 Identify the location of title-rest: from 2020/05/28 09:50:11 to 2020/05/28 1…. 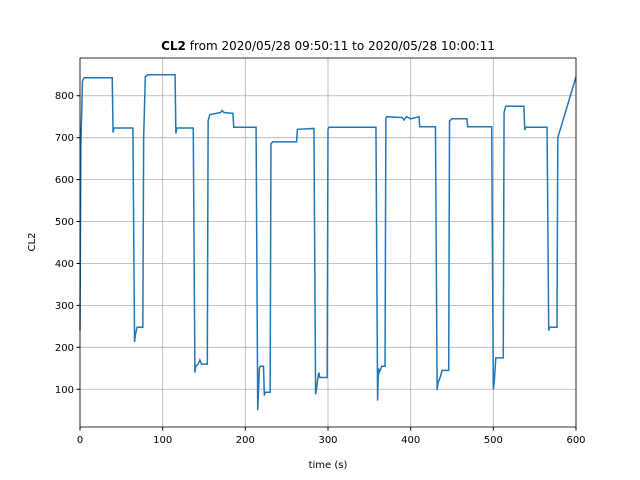
(342, 46).